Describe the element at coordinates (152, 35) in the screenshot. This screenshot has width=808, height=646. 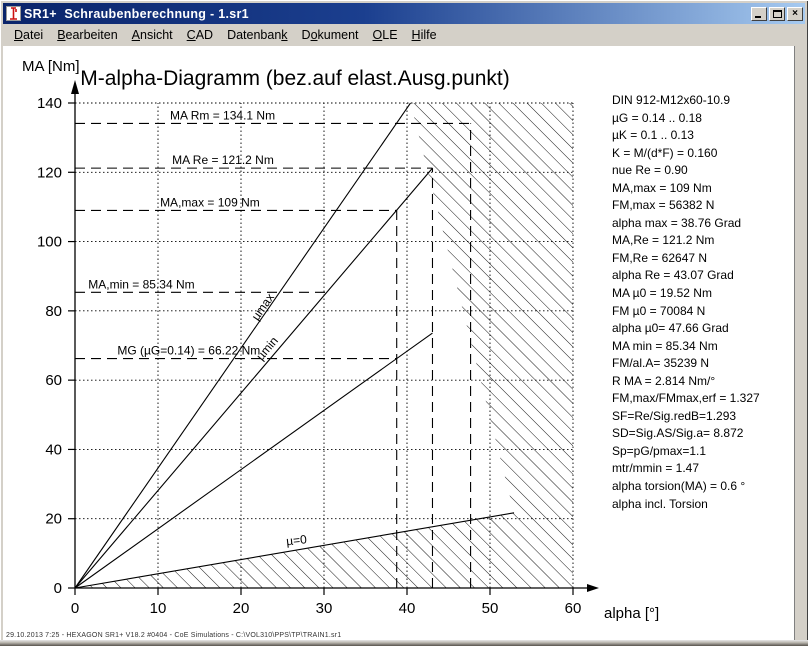
I see `menu-ansicht: Ansicht` at that location.